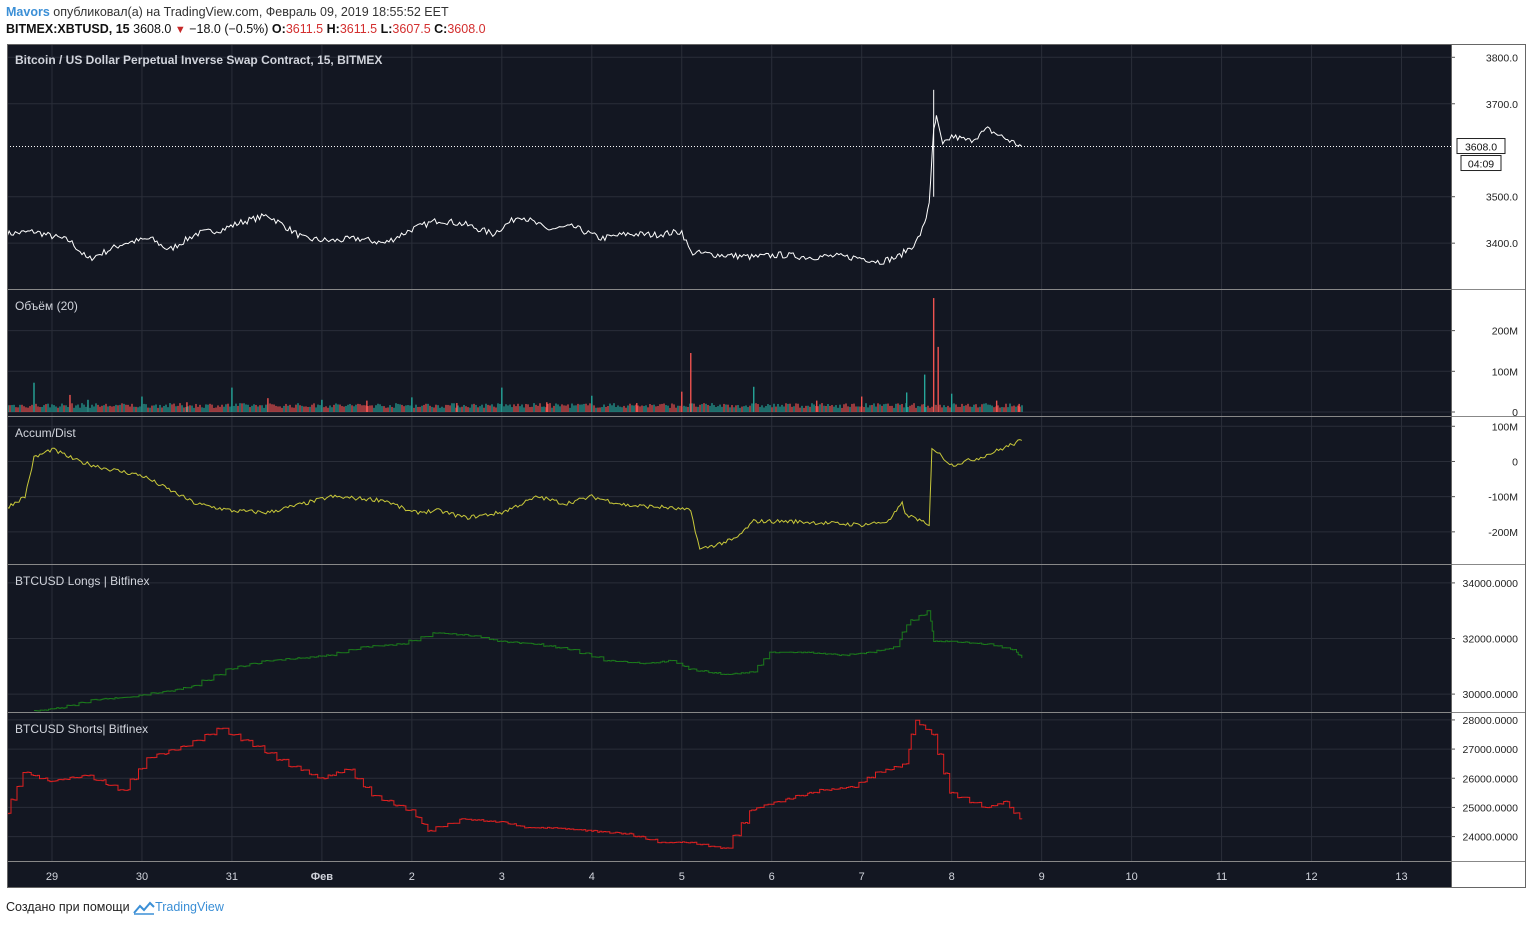 The height and width of the screenshot is (926, 1532). What do you see at coordinates (502, 877) in the screenshot?
I see `x-tick-label: 3` at bounding box center [502, 877].